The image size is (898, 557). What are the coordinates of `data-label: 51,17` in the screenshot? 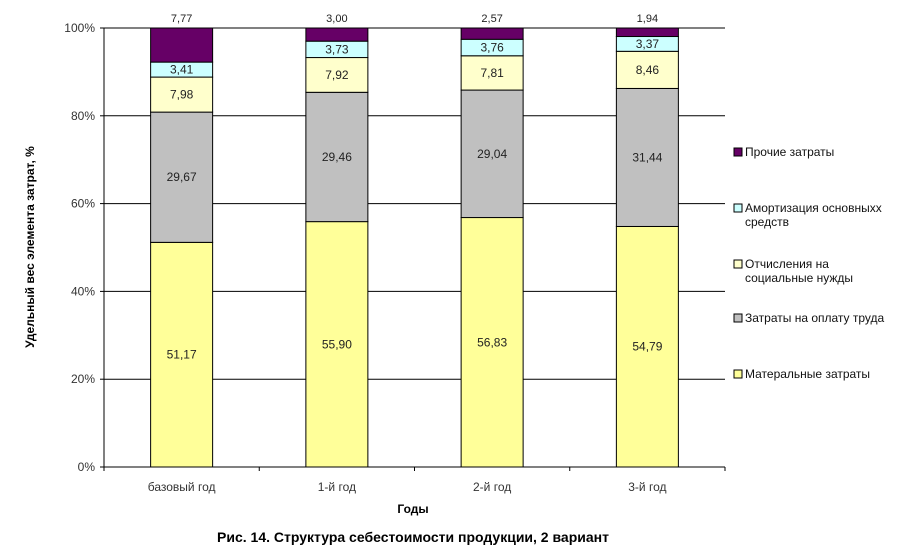 It's located at (182, 355).